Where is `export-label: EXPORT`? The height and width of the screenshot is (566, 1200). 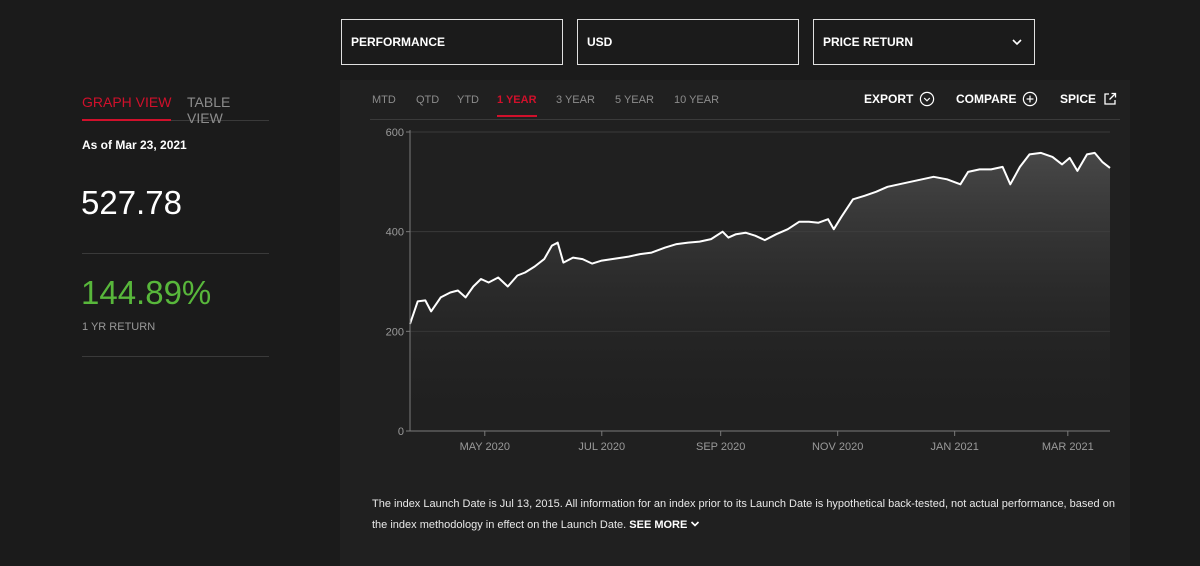
export-label: EXPORT is located at coordinates (889, 99).